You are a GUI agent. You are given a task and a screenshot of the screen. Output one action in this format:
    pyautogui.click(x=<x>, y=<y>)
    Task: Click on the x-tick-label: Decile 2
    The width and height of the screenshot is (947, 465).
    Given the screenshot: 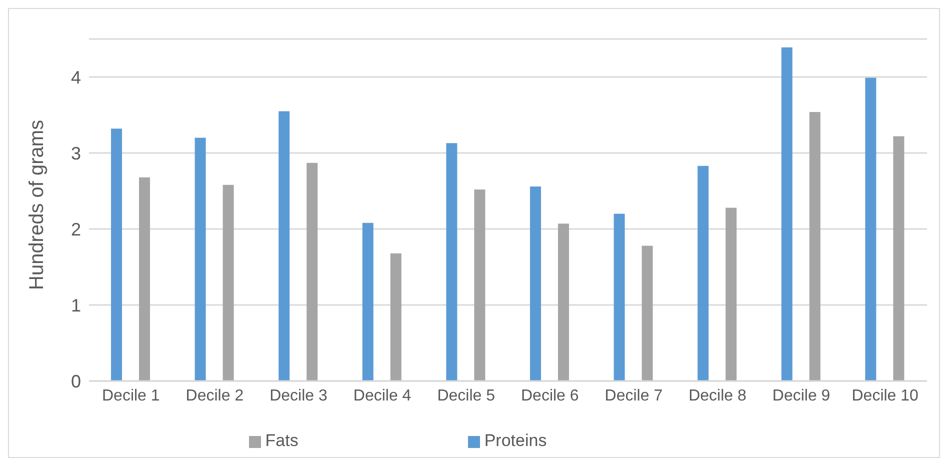 What is the action you would take?
    pyautogui.click(x=215, y=395)
    